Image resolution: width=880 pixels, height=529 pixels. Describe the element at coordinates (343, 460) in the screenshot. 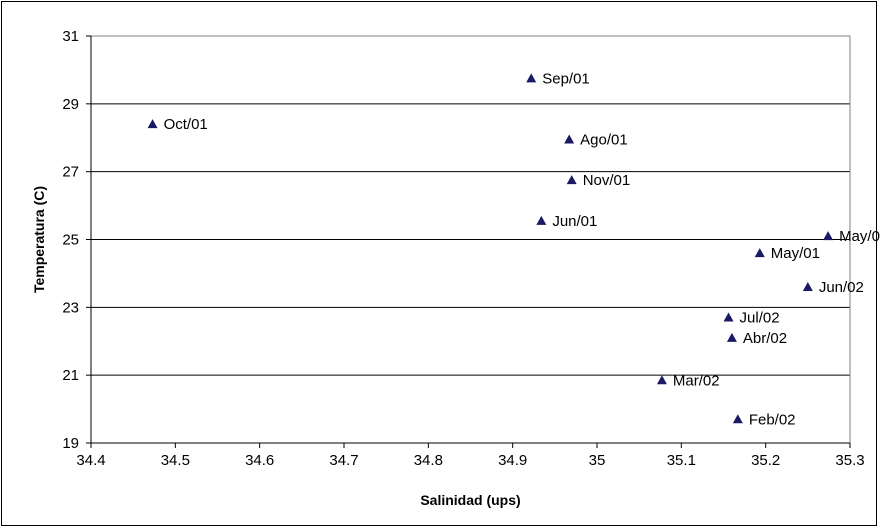

I see `x-tick-label: 34.7` at that location.